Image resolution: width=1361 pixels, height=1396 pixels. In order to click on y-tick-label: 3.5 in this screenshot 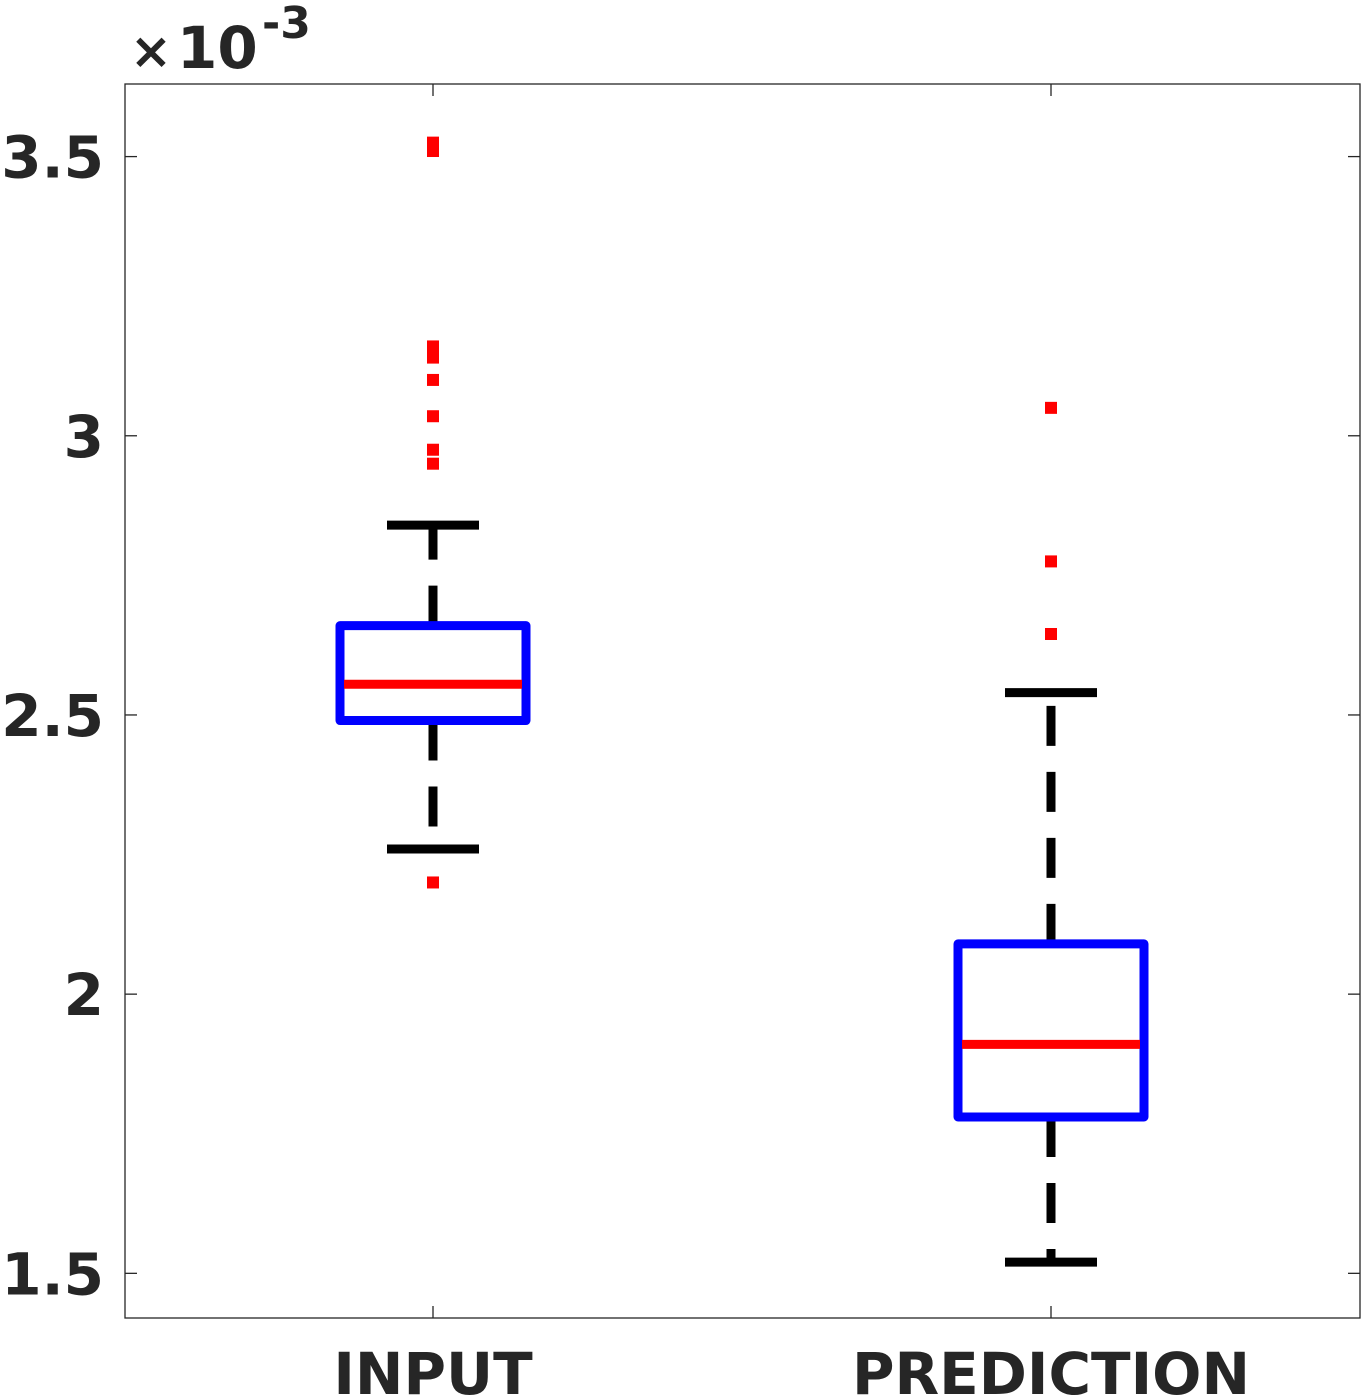, I will do `click(52, 158)`.